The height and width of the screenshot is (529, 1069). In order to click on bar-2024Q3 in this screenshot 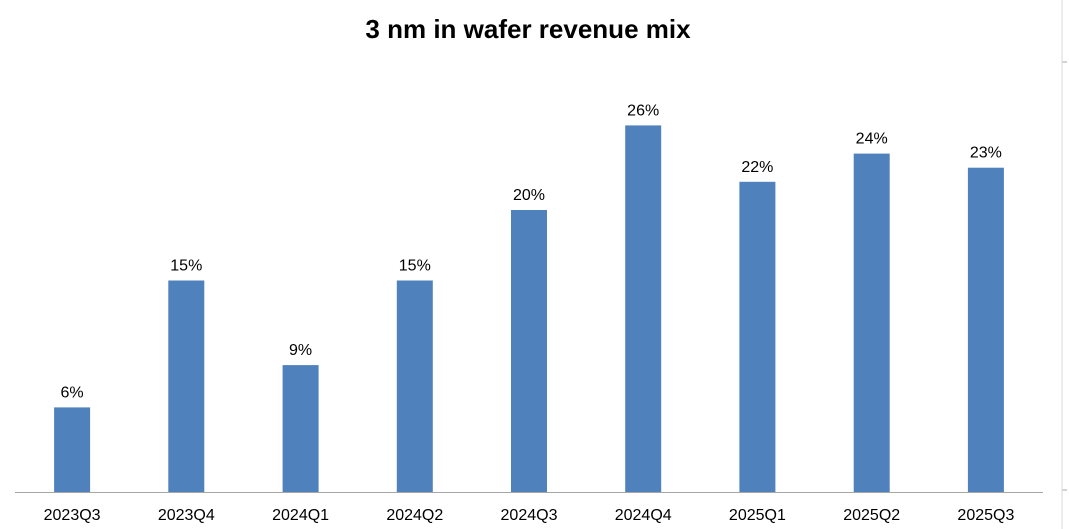, I will do `click(529, 351)`.